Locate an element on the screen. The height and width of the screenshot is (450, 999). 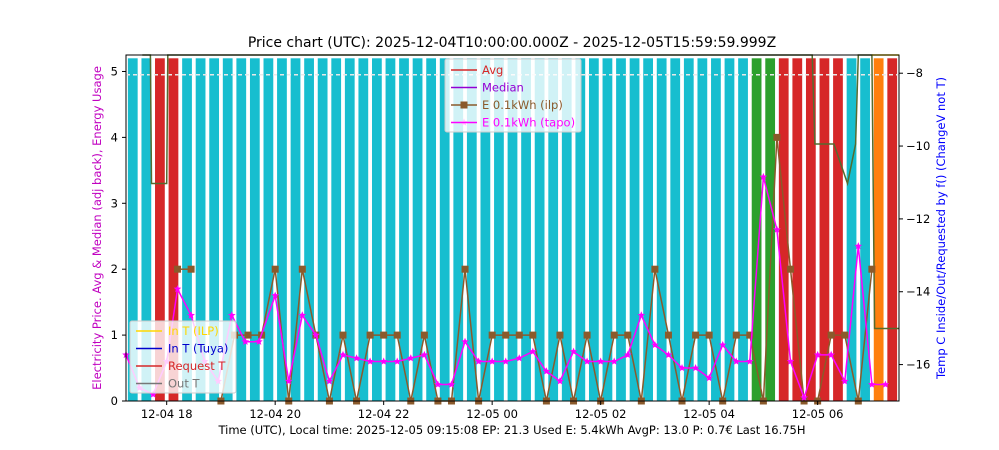
legend-bottom-box is located at coordinates (183, 357).